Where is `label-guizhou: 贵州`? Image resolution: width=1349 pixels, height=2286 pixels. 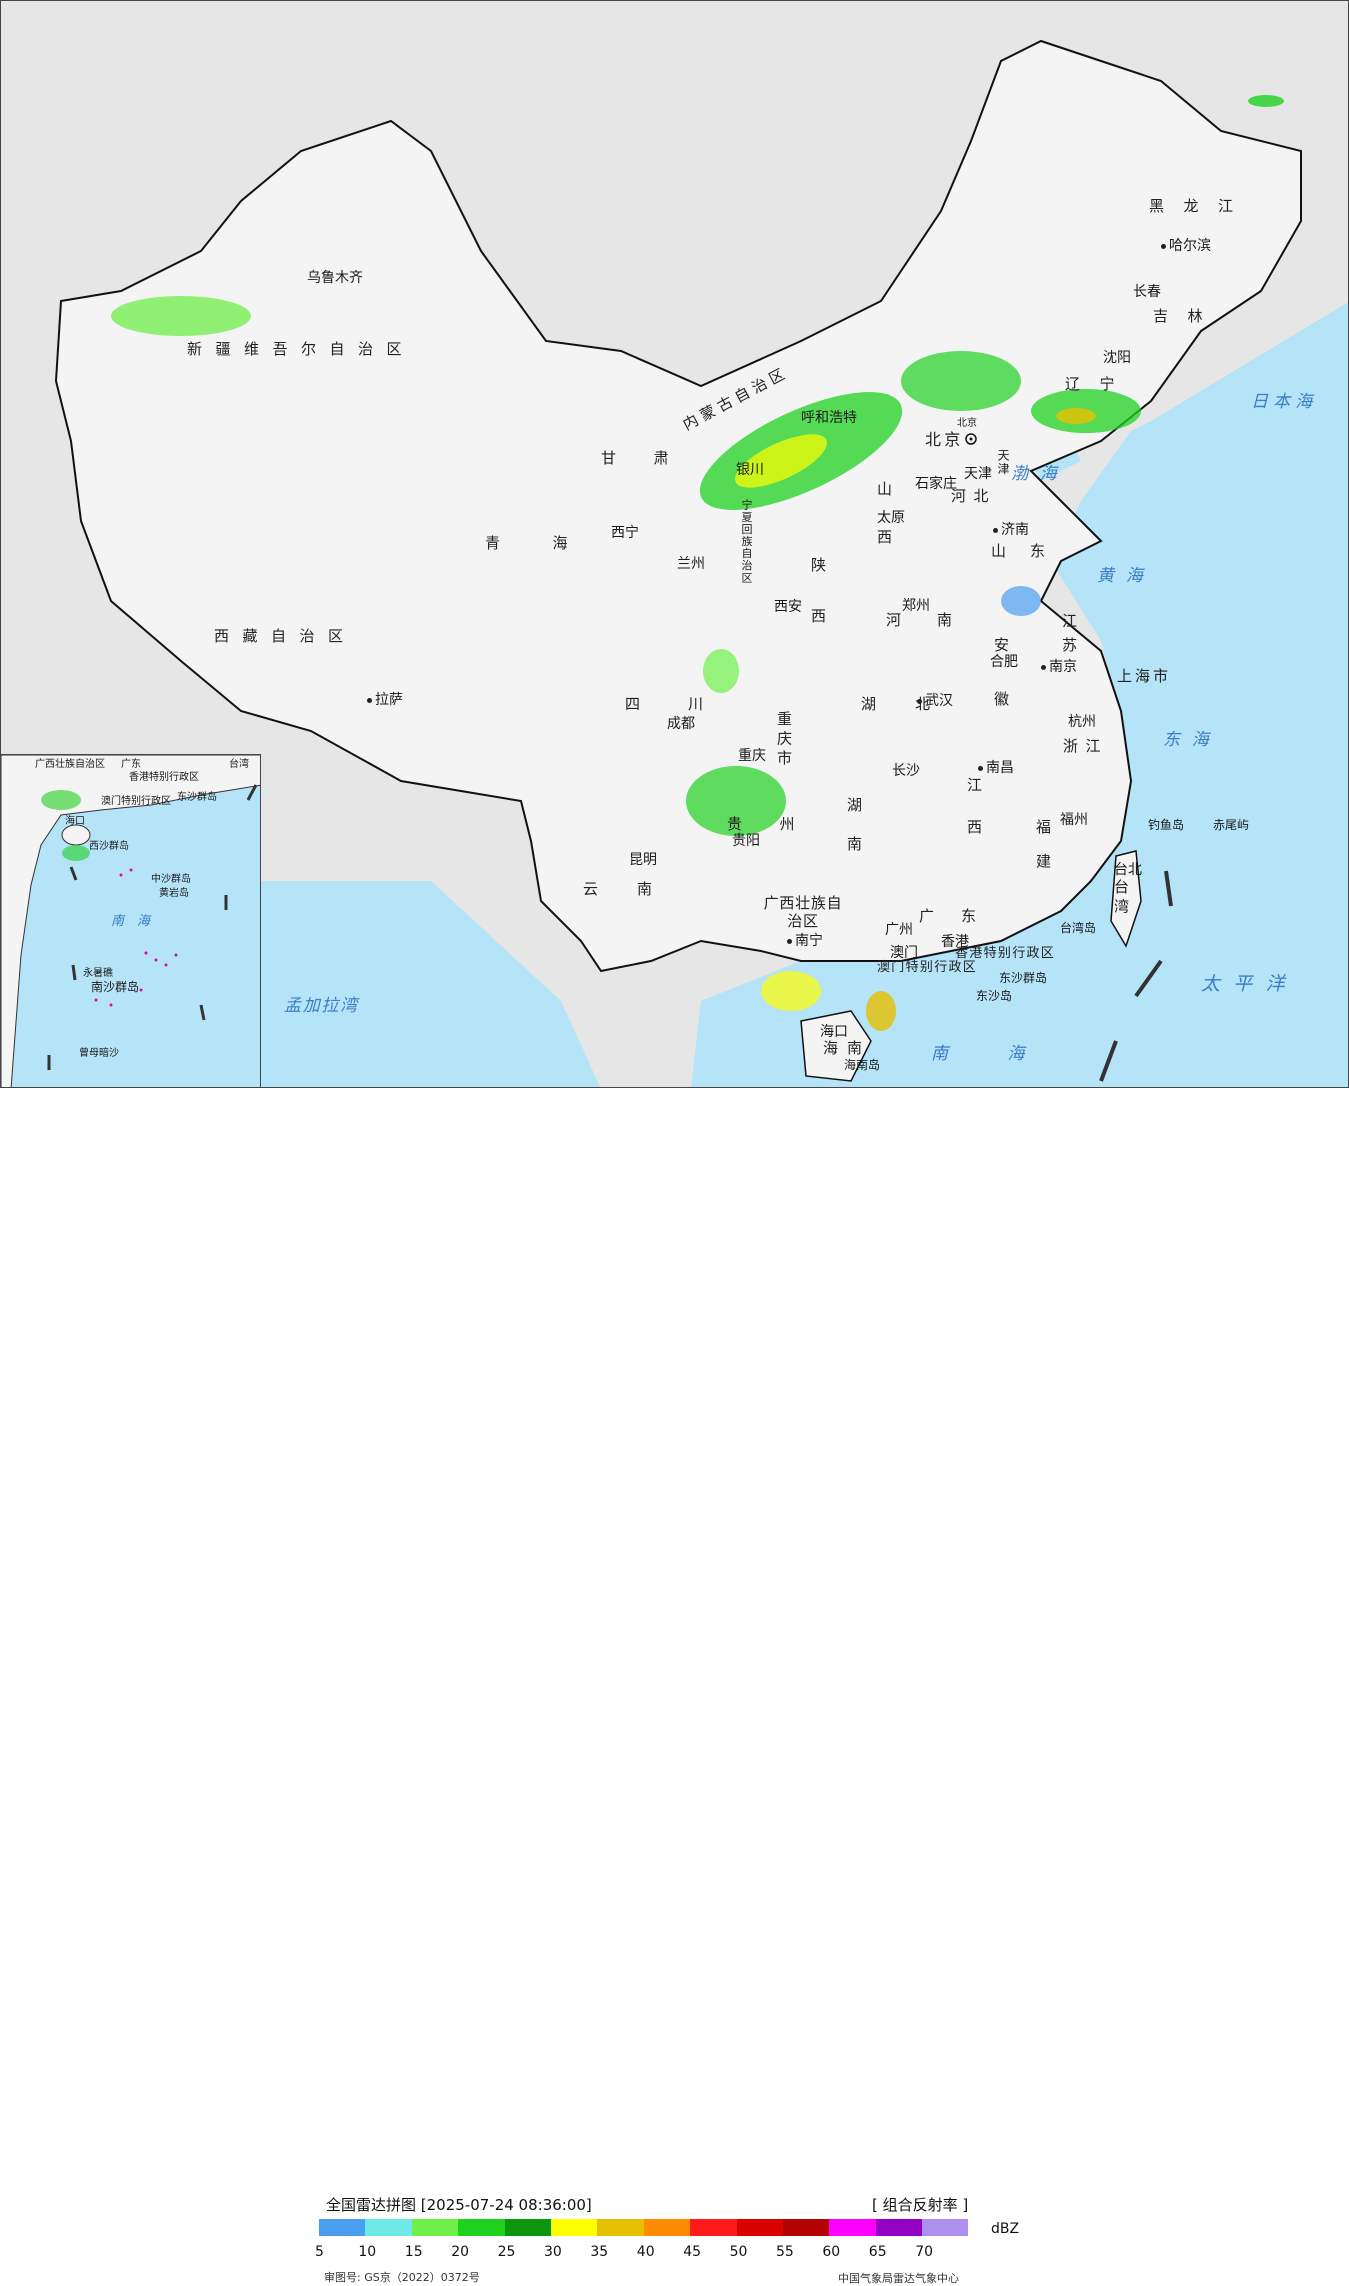
label-guizhou: 贵州 is located at coordinates (780, 824).